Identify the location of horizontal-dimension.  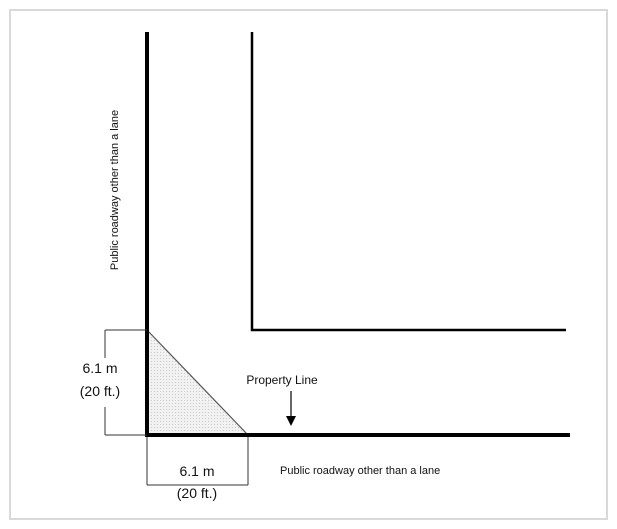
(197, 461).